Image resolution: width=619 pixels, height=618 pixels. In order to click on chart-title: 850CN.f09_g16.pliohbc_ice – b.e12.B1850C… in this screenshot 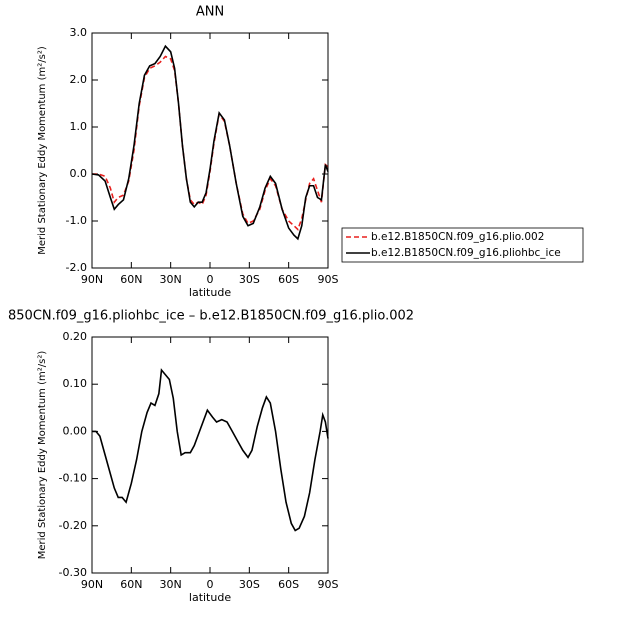, I will do `click(211, 316)`.